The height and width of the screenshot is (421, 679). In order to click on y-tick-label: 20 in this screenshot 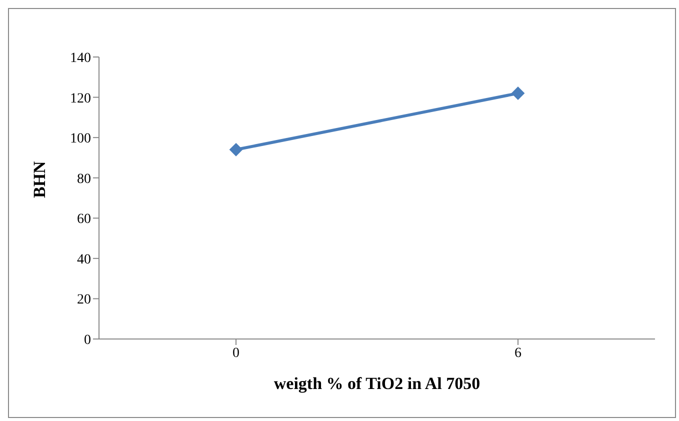, I will do `click(84, 300)`.